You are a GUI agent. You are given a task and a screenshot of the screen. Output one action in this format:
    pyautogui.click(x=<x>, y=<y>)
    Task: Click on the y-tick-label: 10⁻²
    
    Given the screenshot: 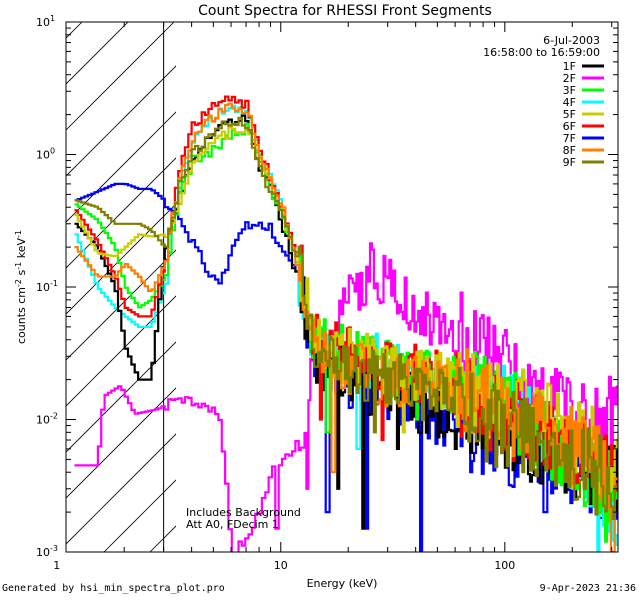 What is the action you would take?
    pyautogui.click(x=47, y=419)
    